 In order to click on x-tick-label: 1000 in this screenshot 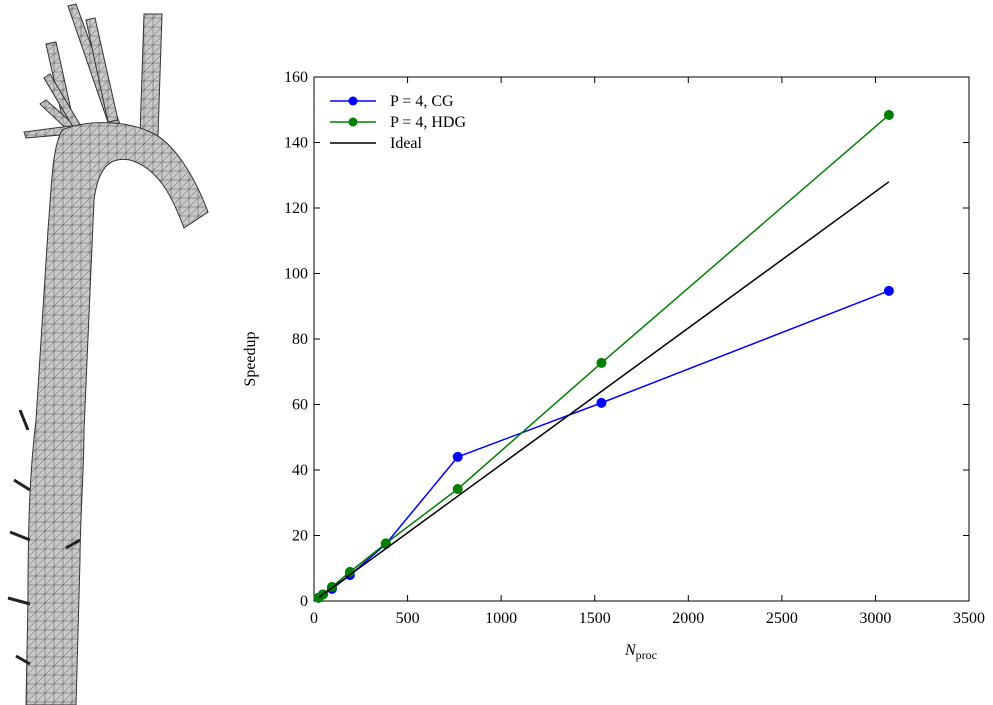, I will do `click(501, 618)`.